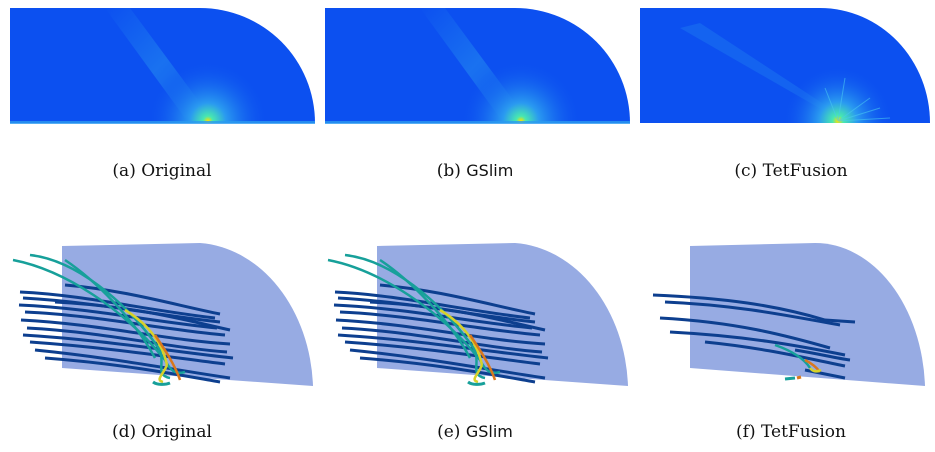 This screenshot has height=452, width=935. I want to click on panel-c-field-tetfusion, so click(785, 68).